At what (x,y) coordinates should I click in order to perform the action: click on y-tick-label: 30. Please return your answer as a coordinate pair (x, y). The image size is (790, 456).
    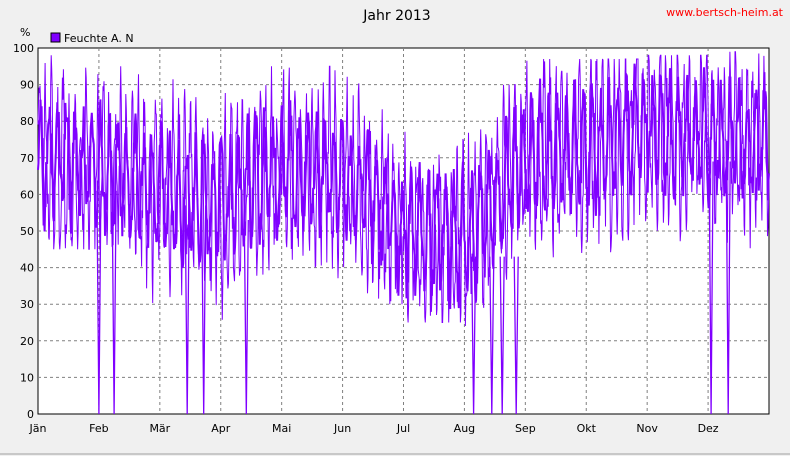
    Looking at the image, I should click on (27, 304).